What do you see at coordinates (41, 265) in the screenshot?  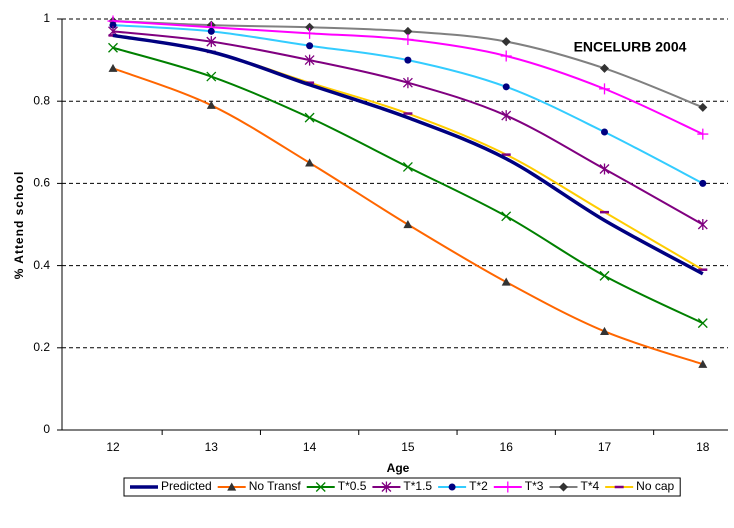 I see `y-tick-label: 0.4` at bounding box center [41, 265].